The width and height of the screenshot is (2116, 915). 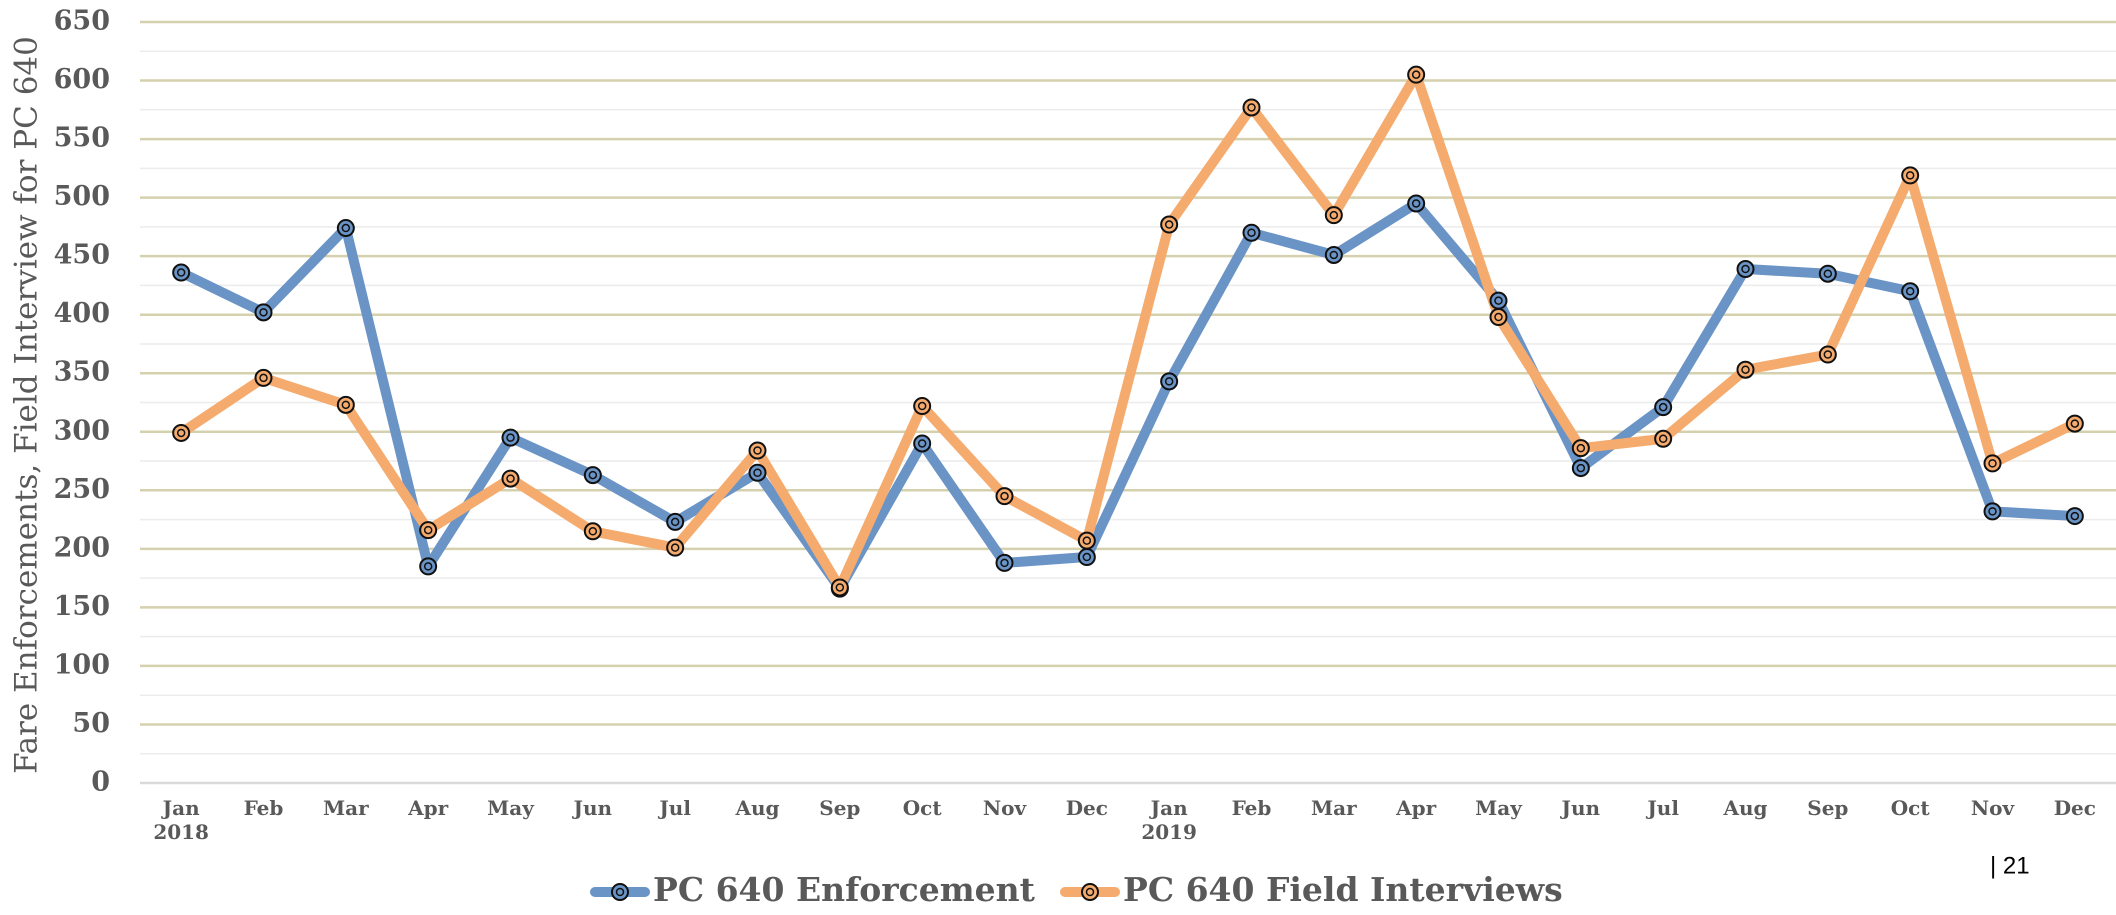 I want to click on legend-label: PC 640 Enforcement, so click(x=844, y=889).